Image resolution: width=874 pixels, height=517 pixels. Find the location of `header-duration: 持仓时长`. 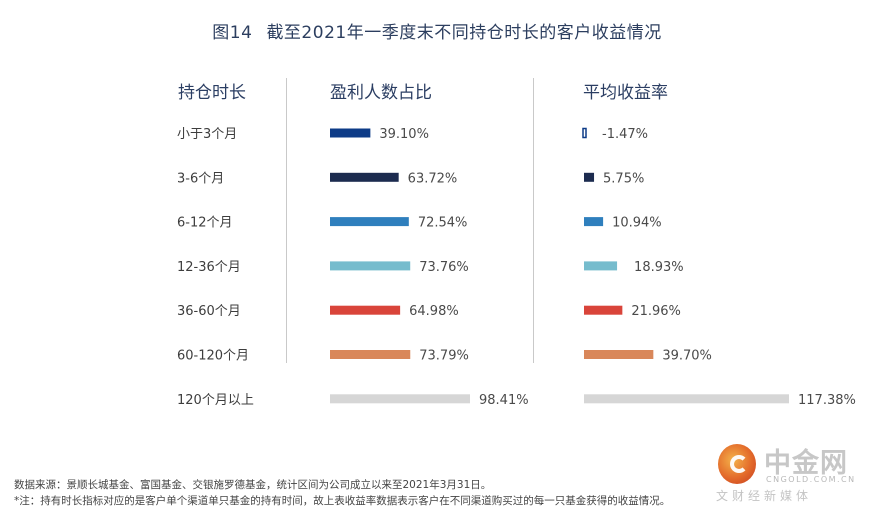

header-duration: 持仓时长 is located at coordinates (212, 93).